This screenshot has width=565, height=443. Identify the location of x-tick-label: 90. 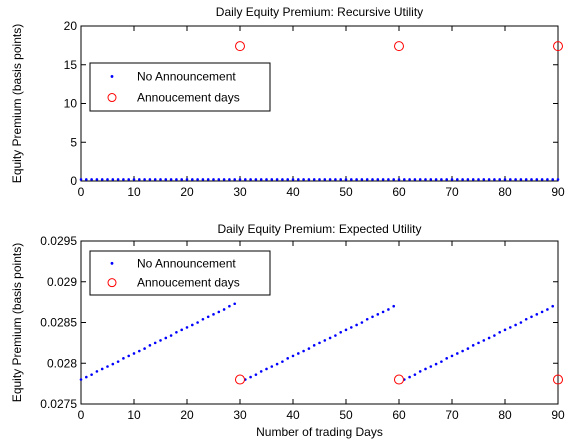
(558, 192).